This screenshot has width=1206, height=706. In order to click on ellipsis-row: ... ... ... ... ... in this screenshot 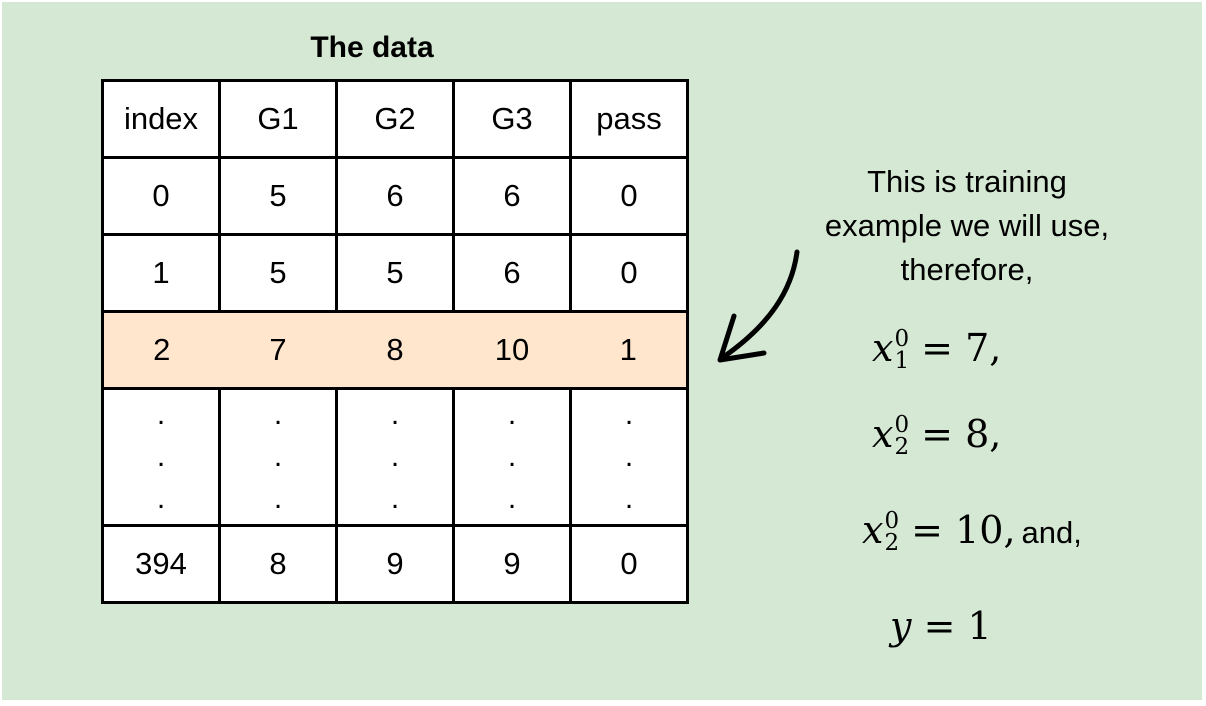, I will do `click(395, 457)`.